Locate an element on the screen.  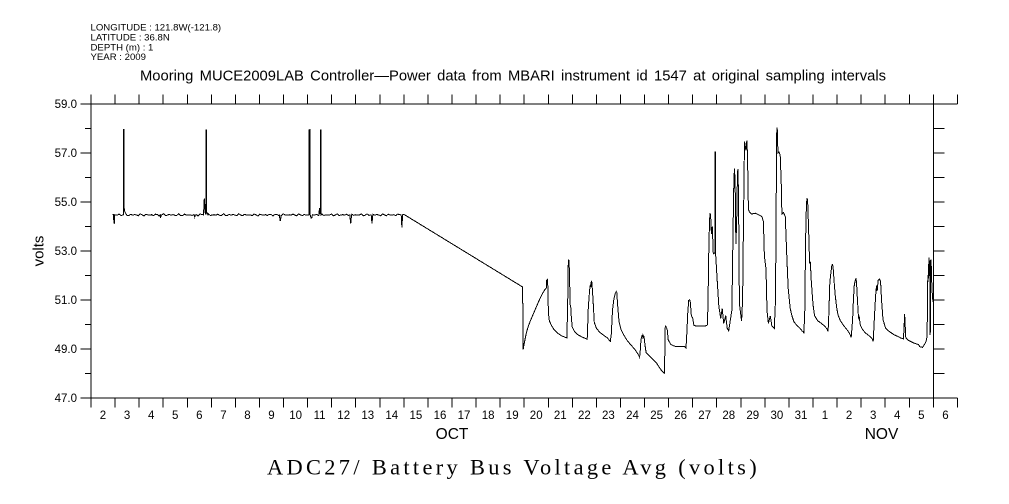
svg-text: 16 is located at coordinates (440, 416).